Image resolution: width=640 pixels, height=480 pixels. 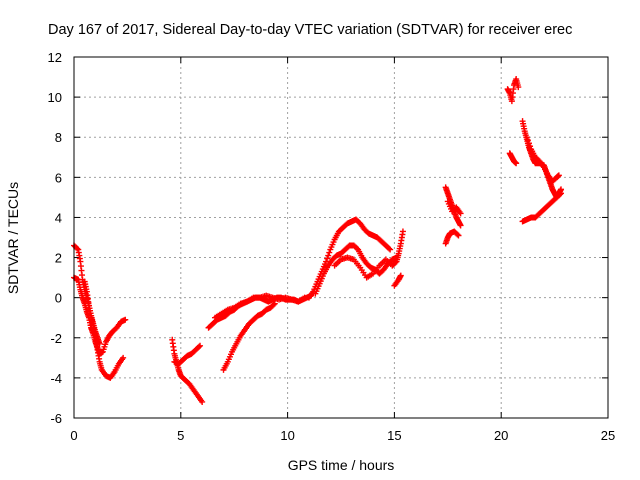 I want to click on x-tick-label: 0, so click(x=73, y=435).